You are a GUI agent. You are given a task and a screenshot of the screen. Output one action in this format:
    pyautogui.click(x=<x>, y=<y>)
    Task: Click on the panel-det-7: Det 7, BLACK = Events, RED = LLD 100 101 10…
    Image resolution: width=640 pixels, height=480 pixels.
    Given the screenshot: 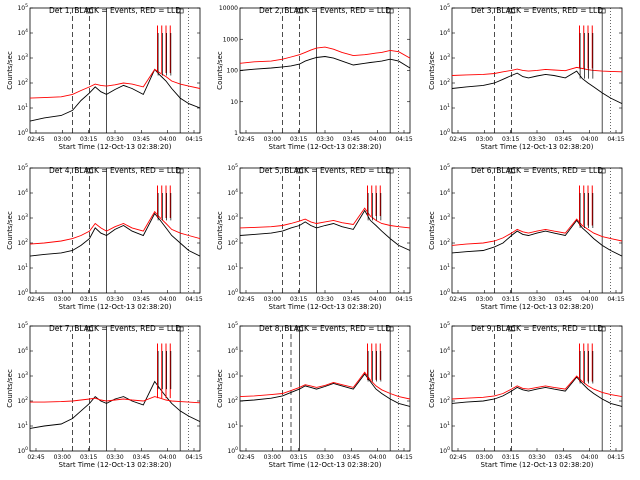 What is the action you would take?
    pyautogui.click(x=104, y=395)
    